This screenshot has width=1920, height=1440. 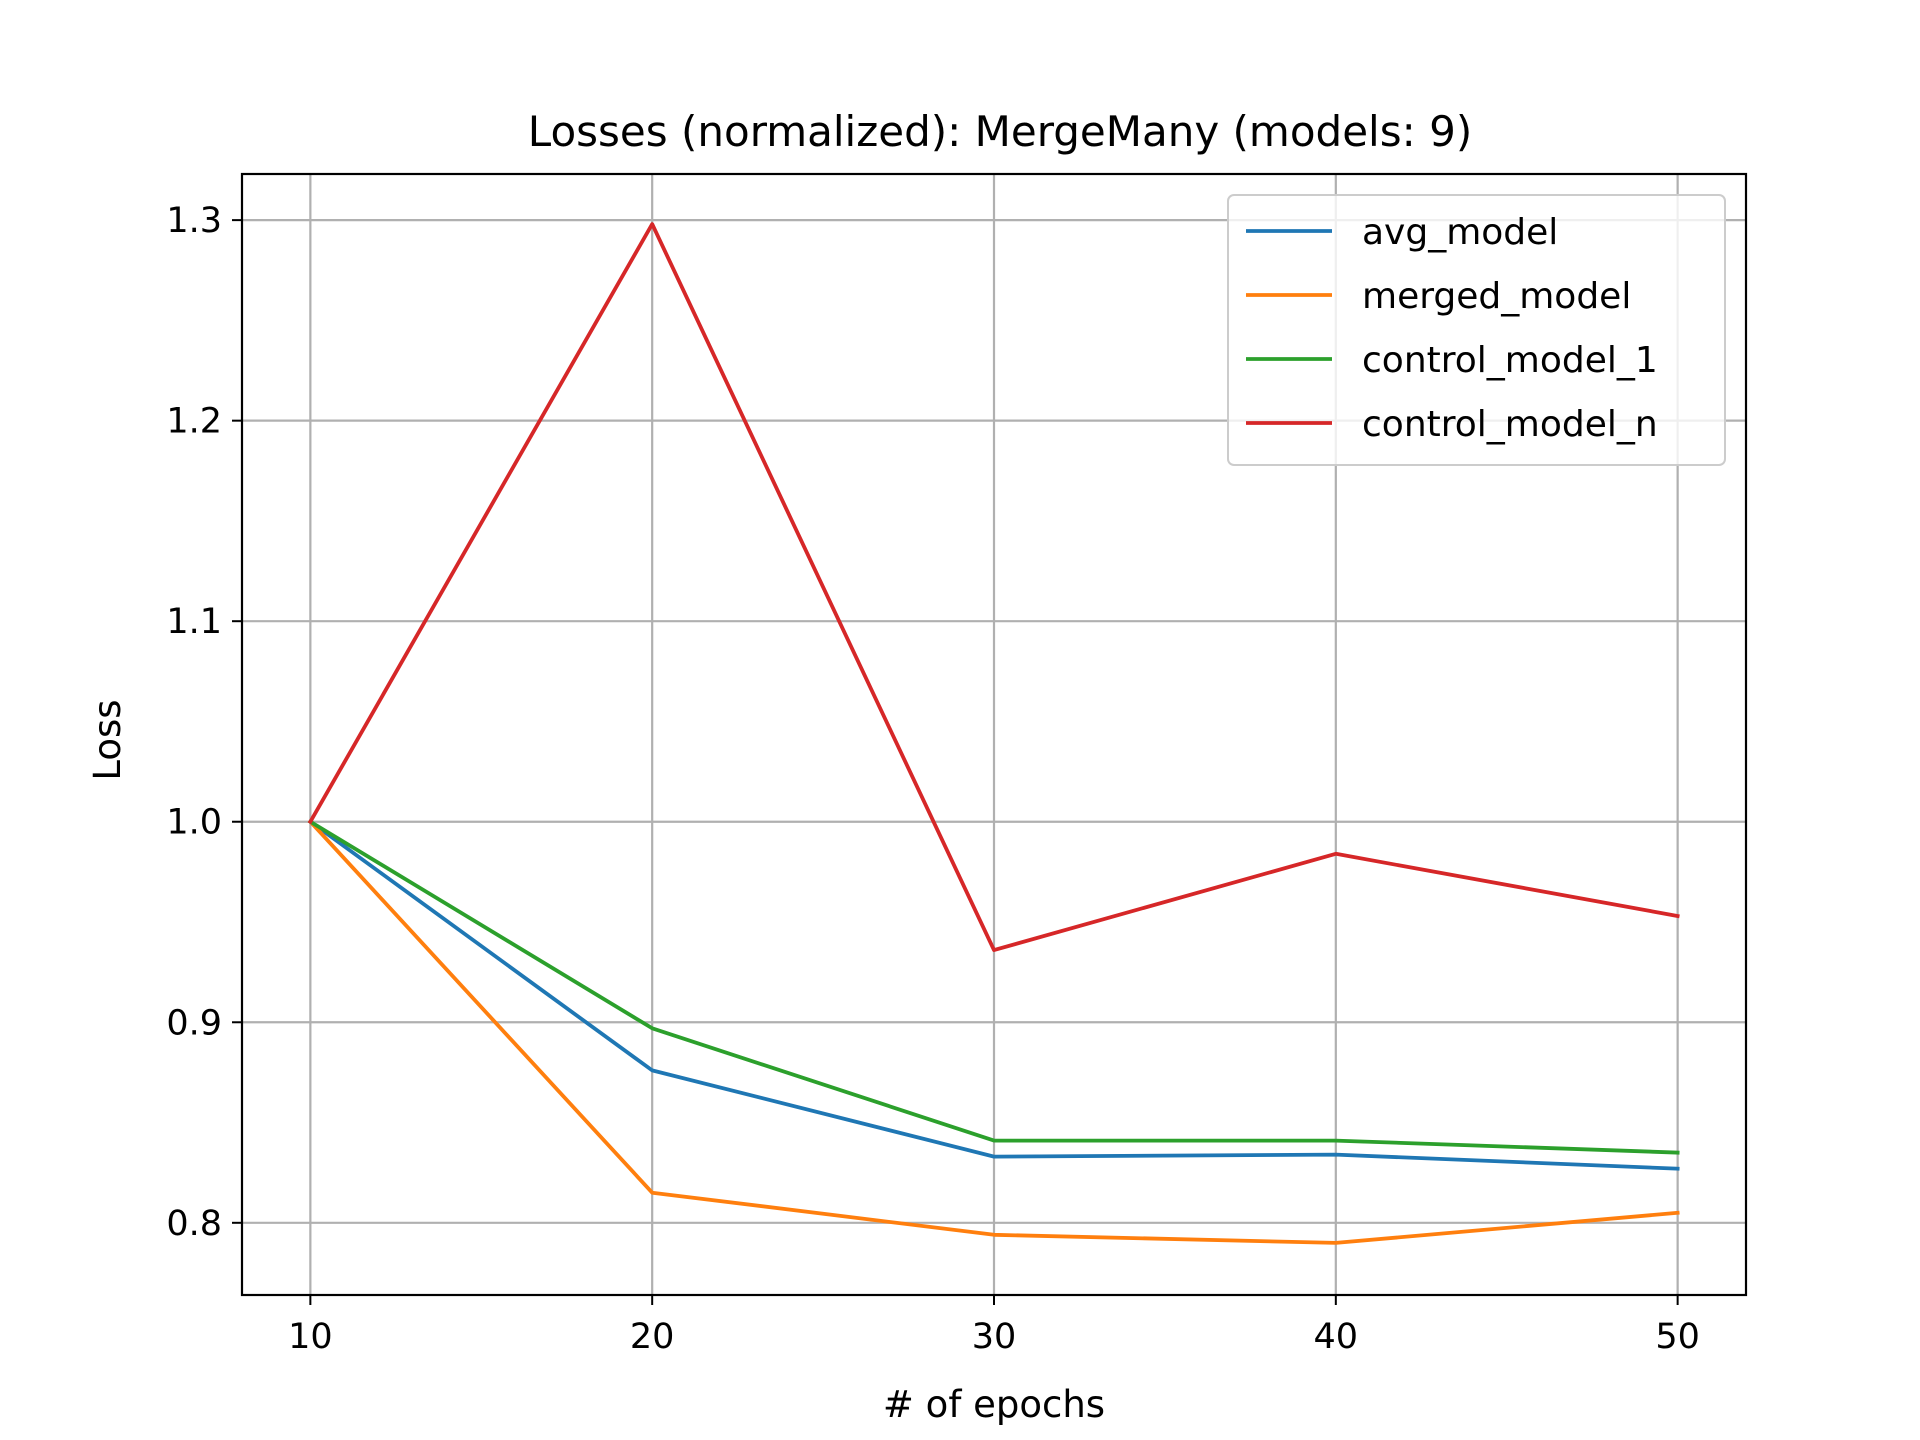 What do you see at coordinates (1460, 232) in the screenshot?
I see `legend-label: avg_model` at bounding box center [1460, 232].